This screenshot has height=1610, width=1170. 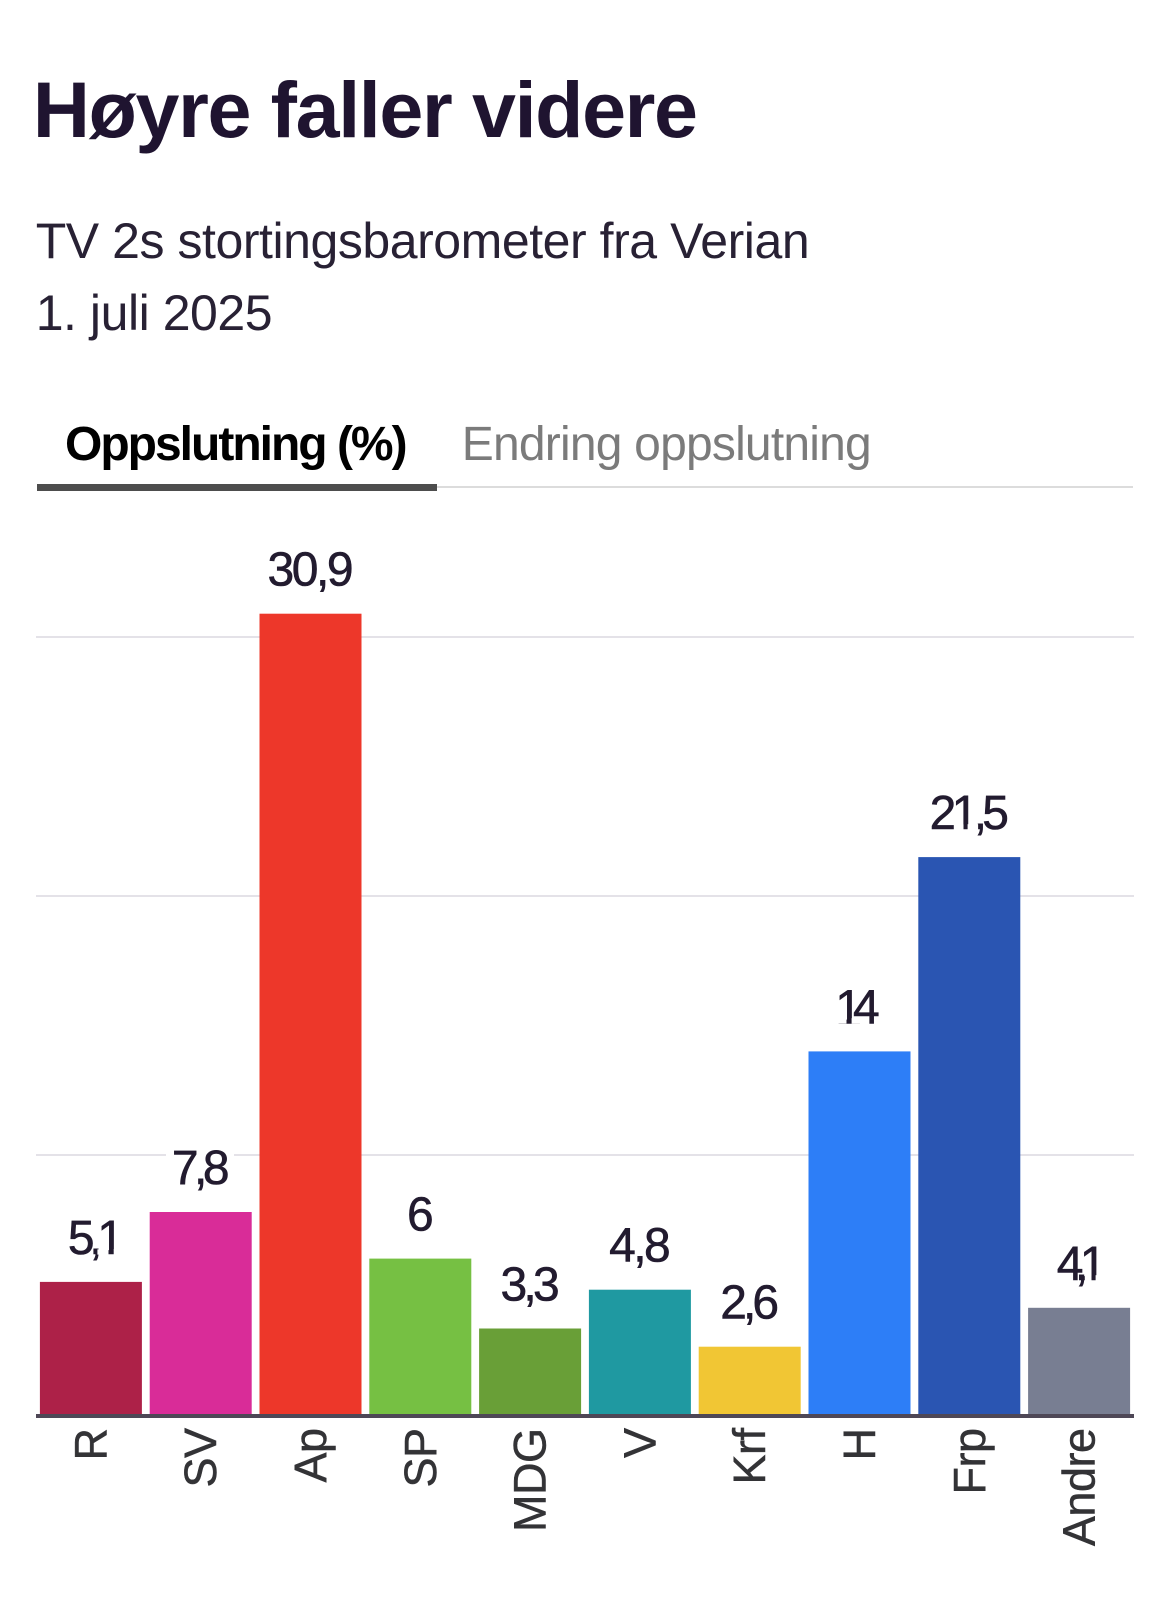 What do you see at coordinates (90, 1445) in the screenshot?
I see `svg-text: R` at bounding box center [90, 1445].